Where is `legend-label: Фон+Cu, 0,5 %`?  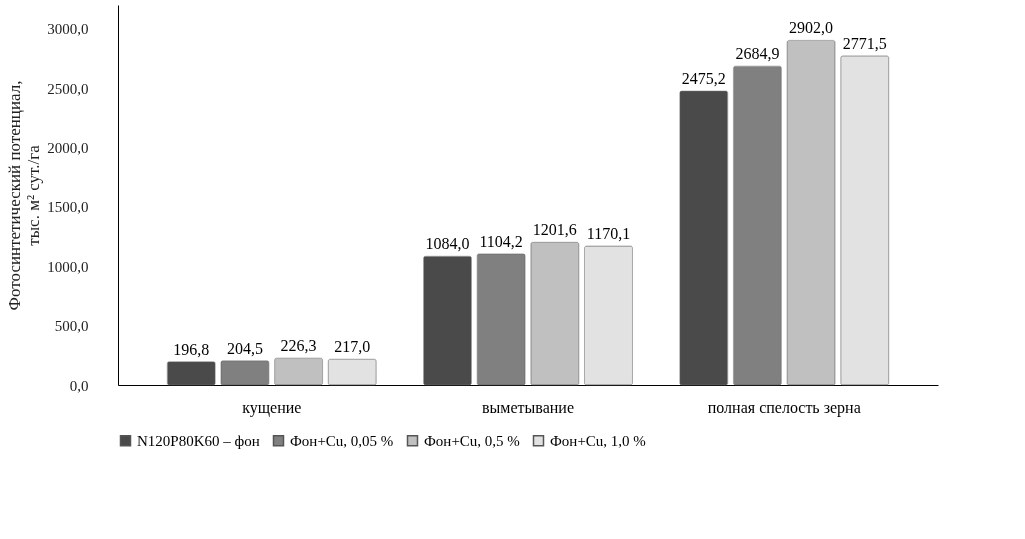
legend-label: Фон+Cu, 0,5 % is located at coordinates (472, 440).